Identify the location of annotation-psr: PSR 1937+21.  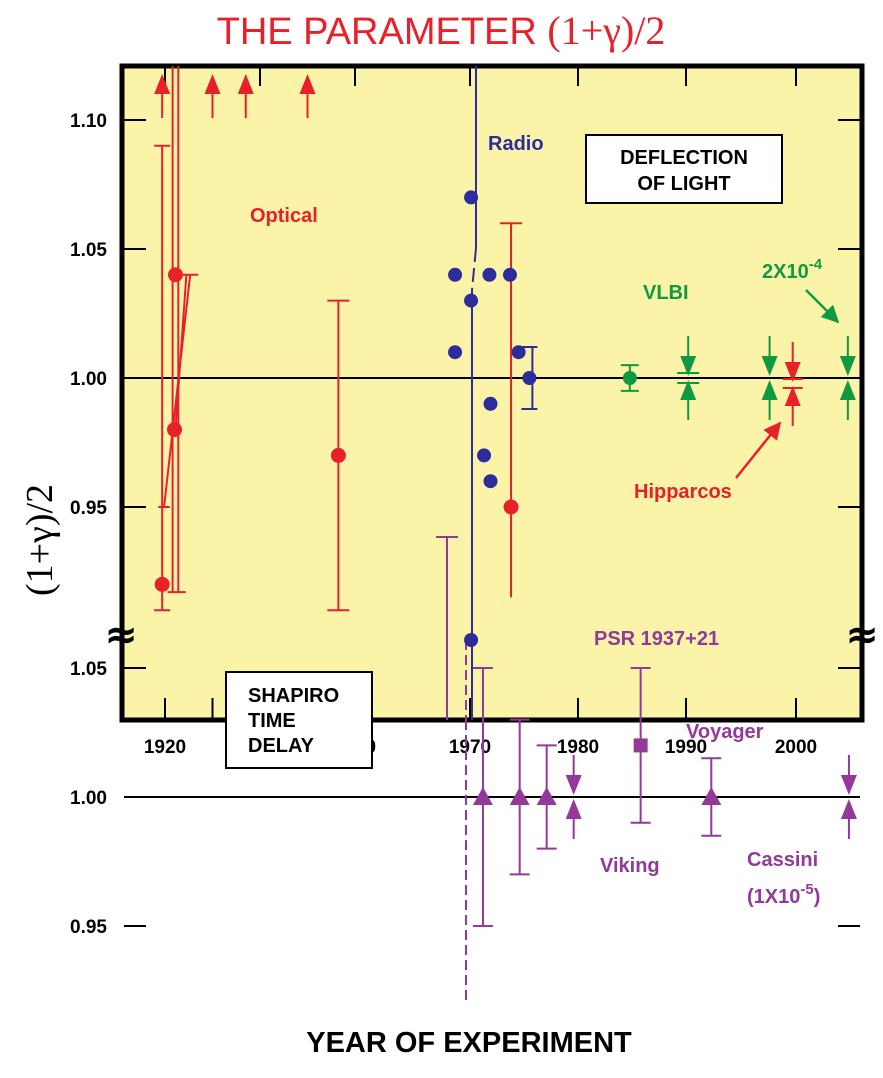
(656, 639).